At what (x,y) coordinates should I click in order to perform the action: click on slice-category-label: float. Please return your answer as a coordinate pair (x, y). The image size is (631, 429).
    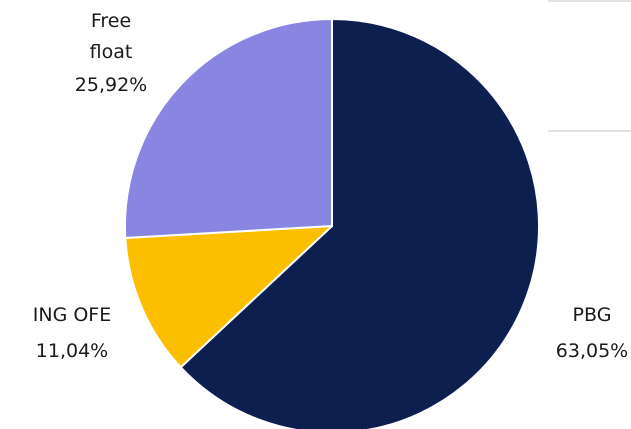
    Looking at the image, I should click on (111, 52).